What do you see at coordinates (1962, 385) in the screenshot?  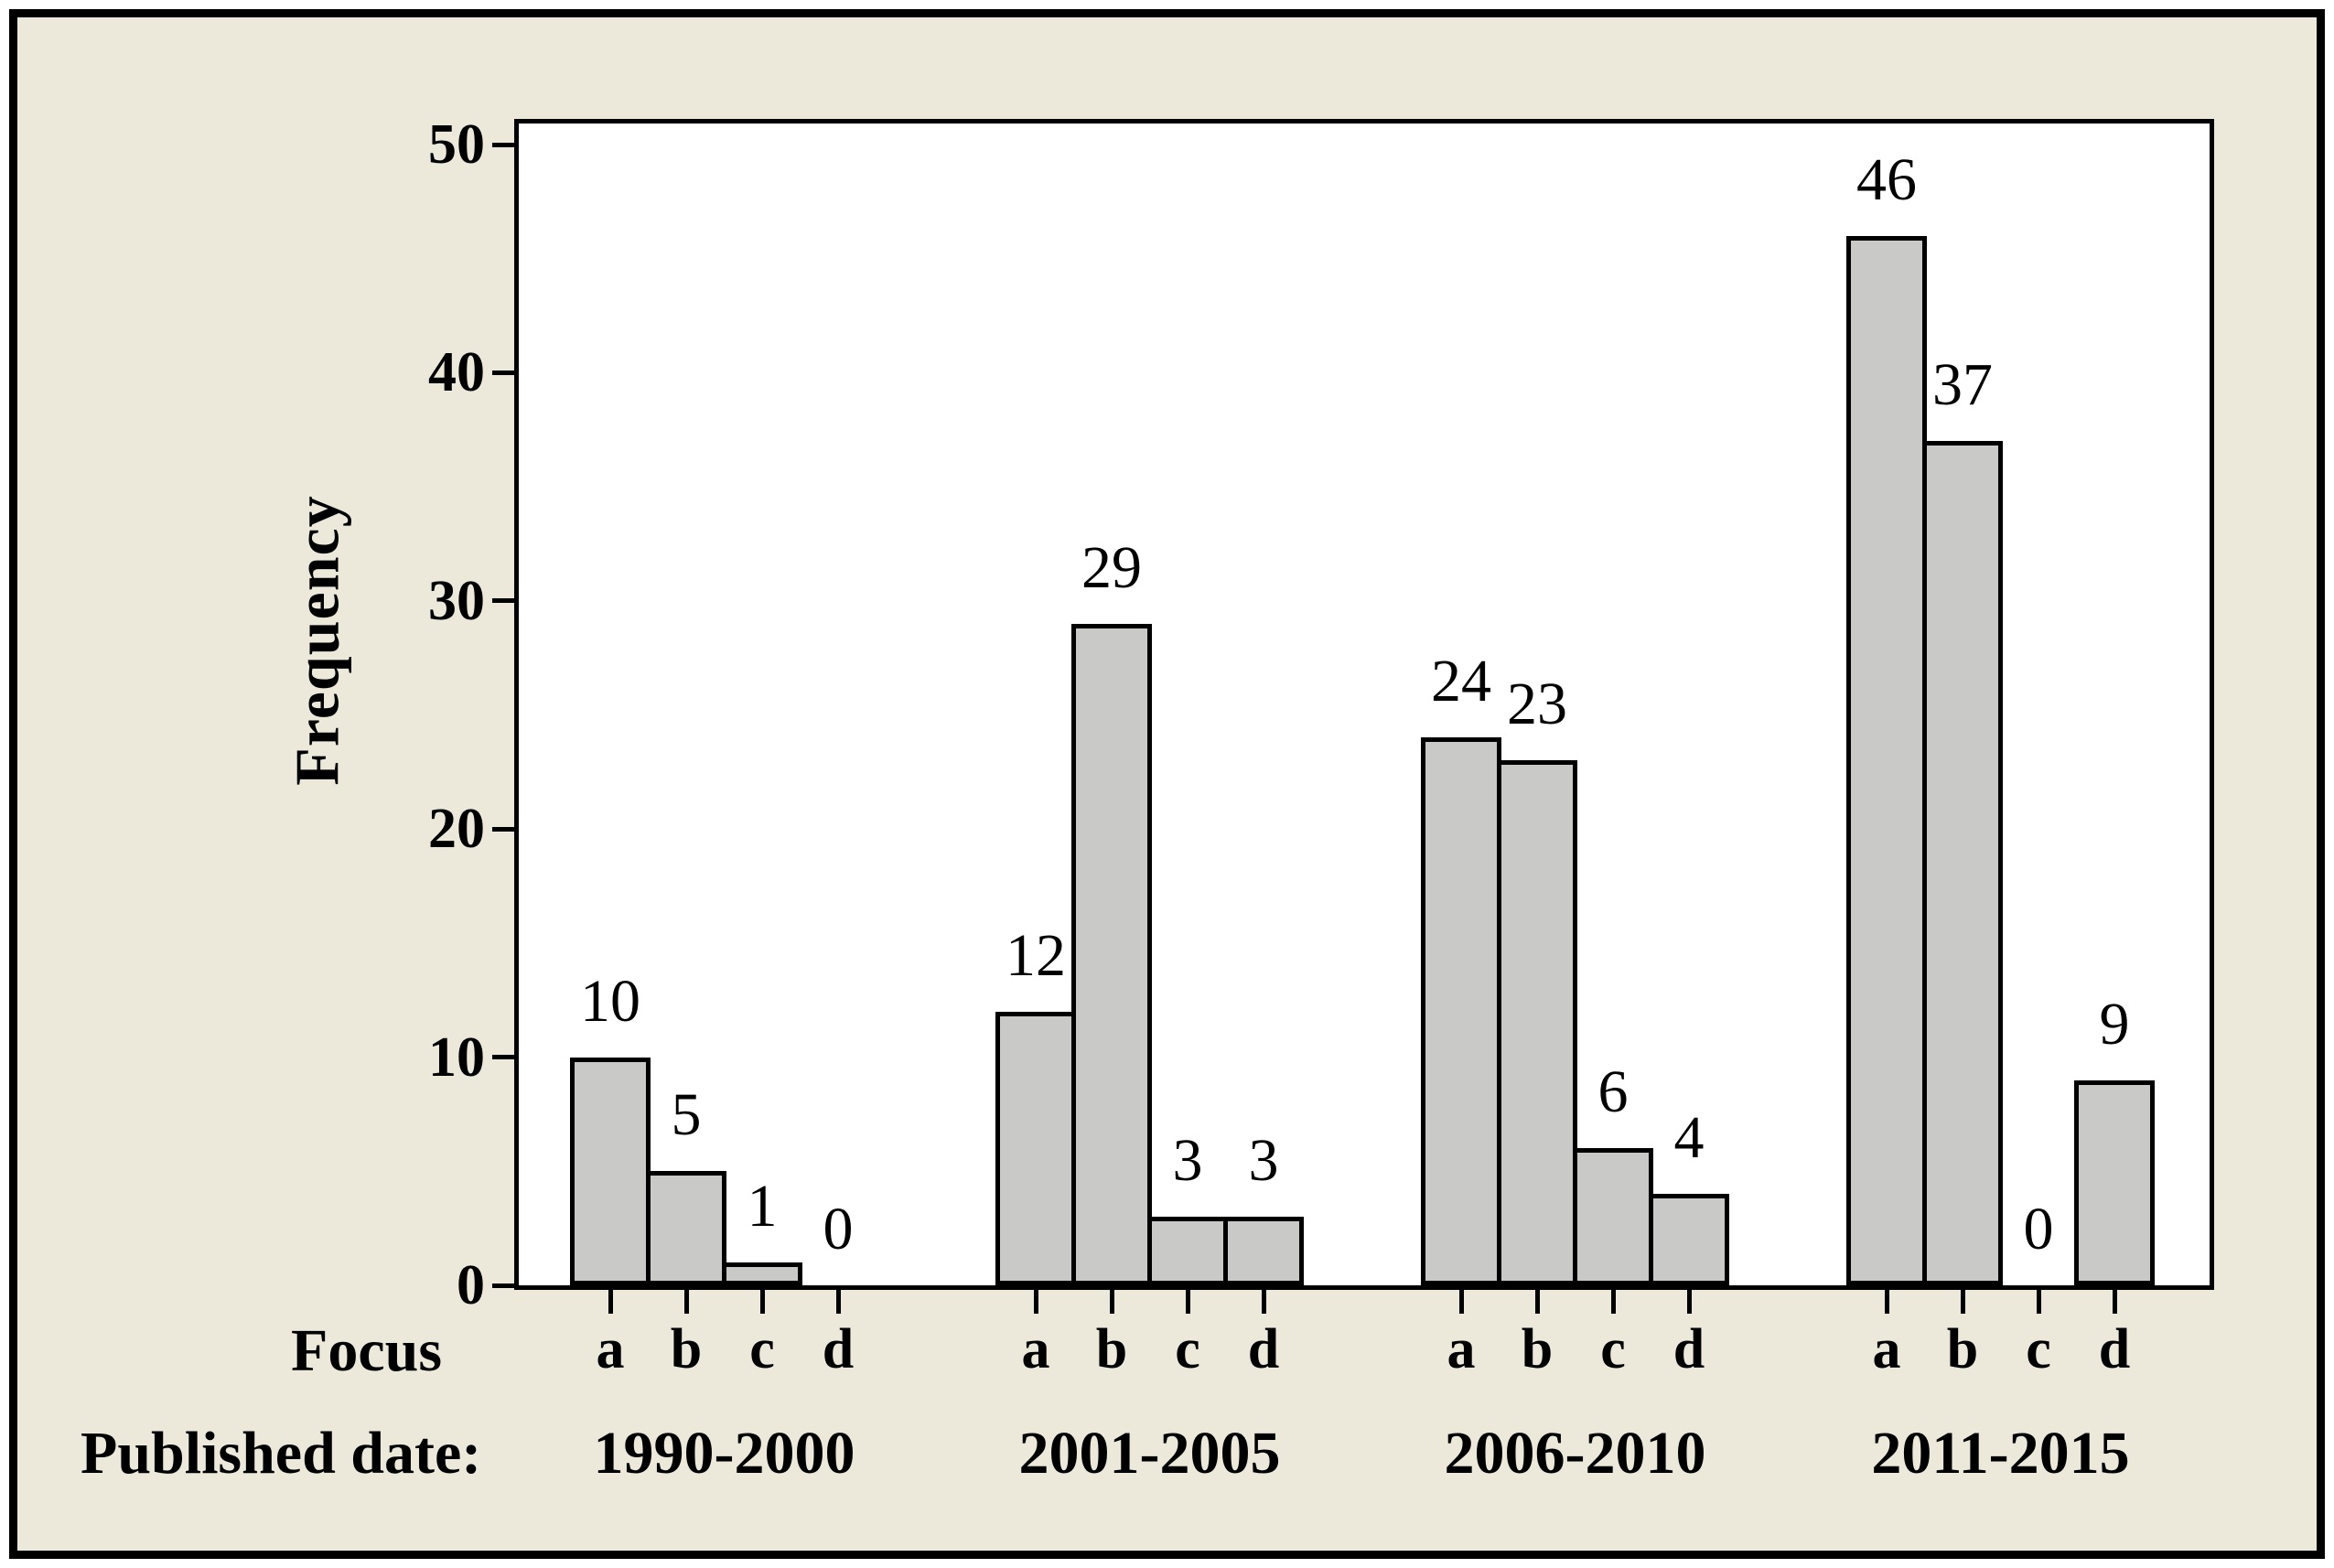 I see `bar-value-label: 37` at bounding box center [1962, 385].